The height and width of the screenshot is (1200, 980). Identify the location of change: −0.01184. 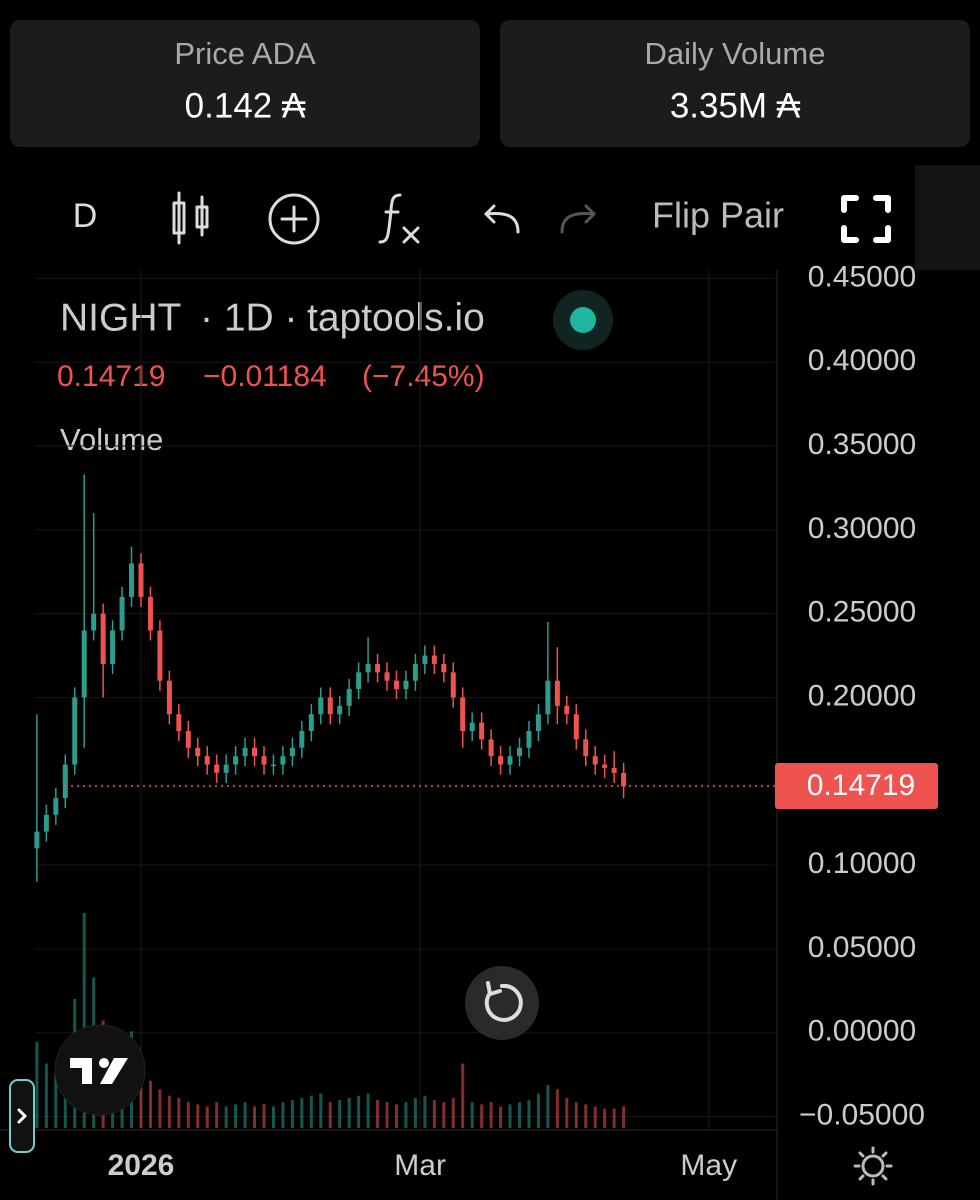
(265, 376).